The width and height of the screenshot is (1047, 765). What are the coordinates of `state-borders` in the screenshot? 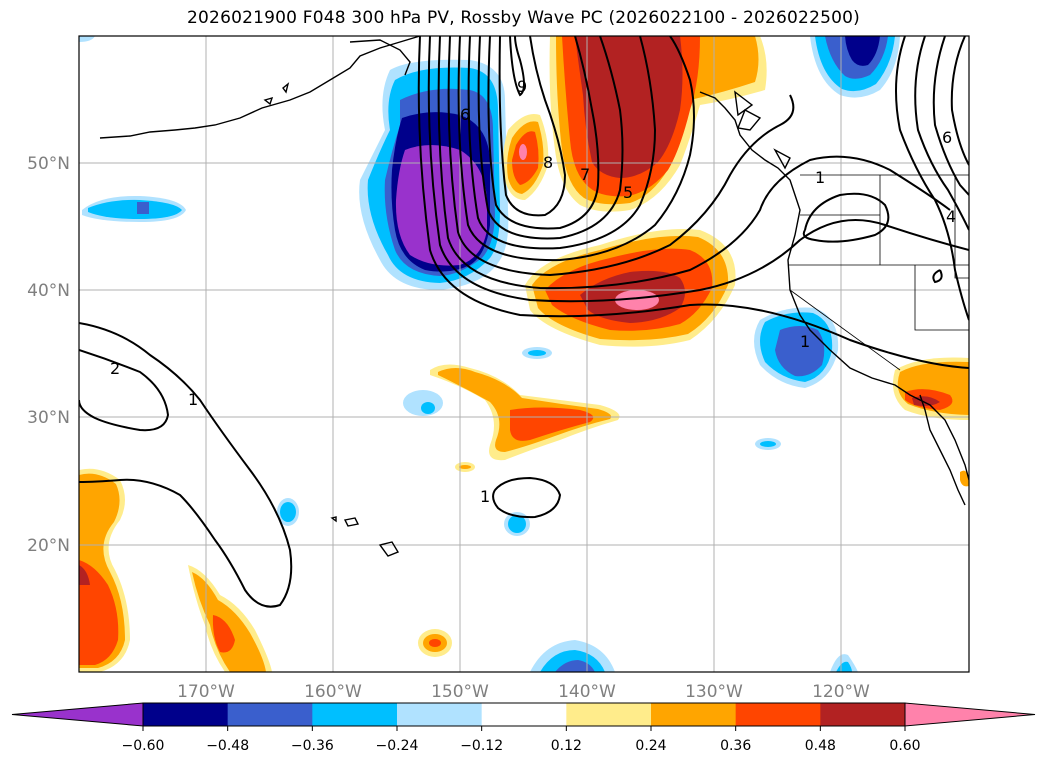 It's located at (878, 272).